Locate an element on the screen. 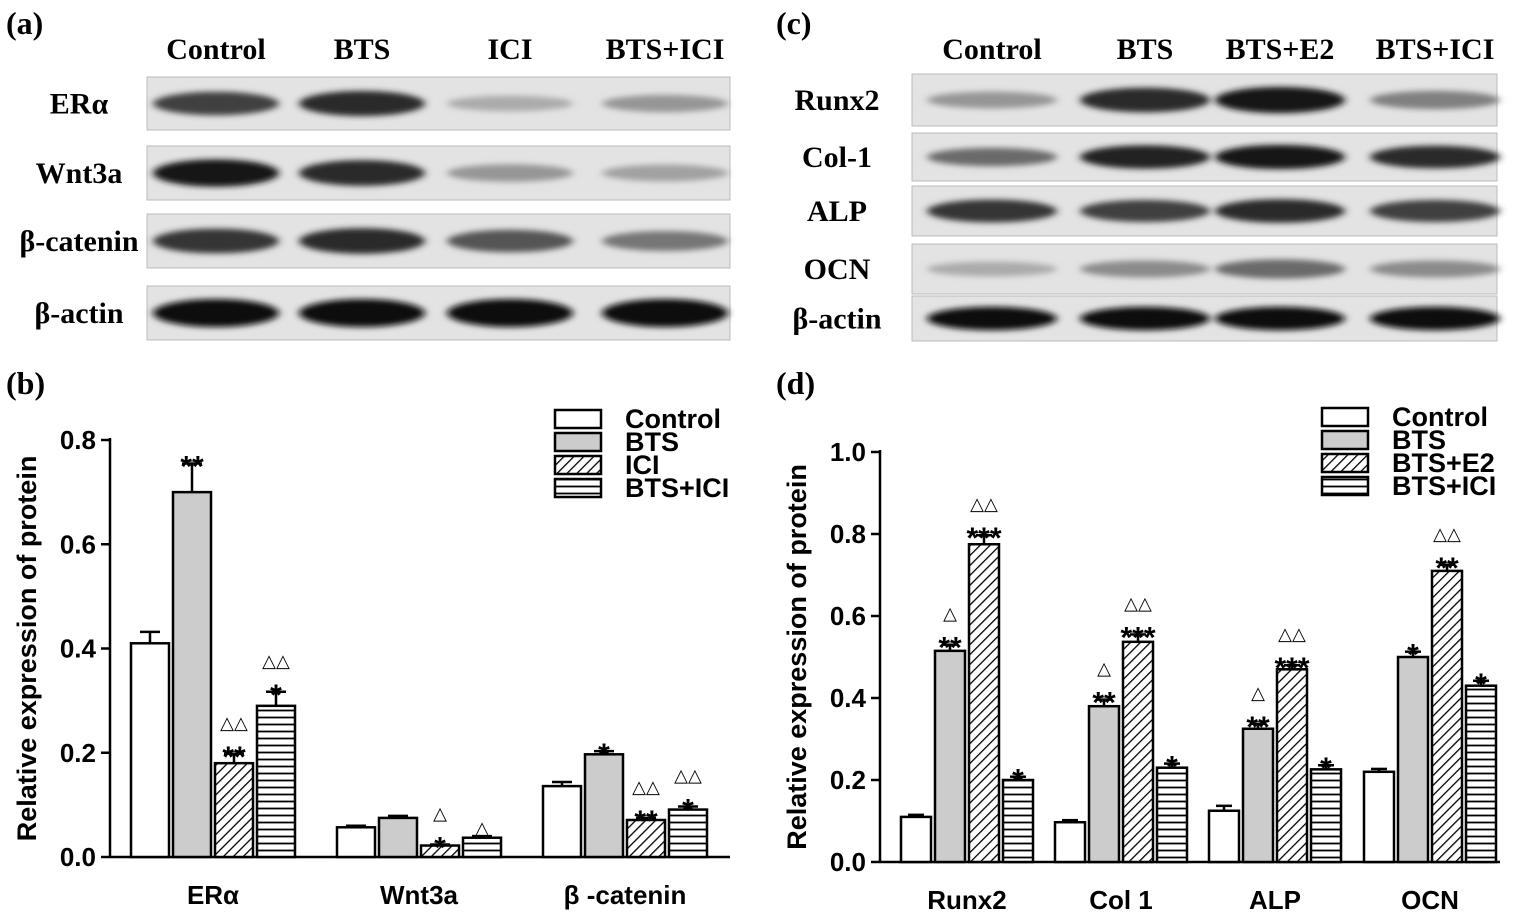  blot-row-label: β-actin is located at coordinates (836, 319).